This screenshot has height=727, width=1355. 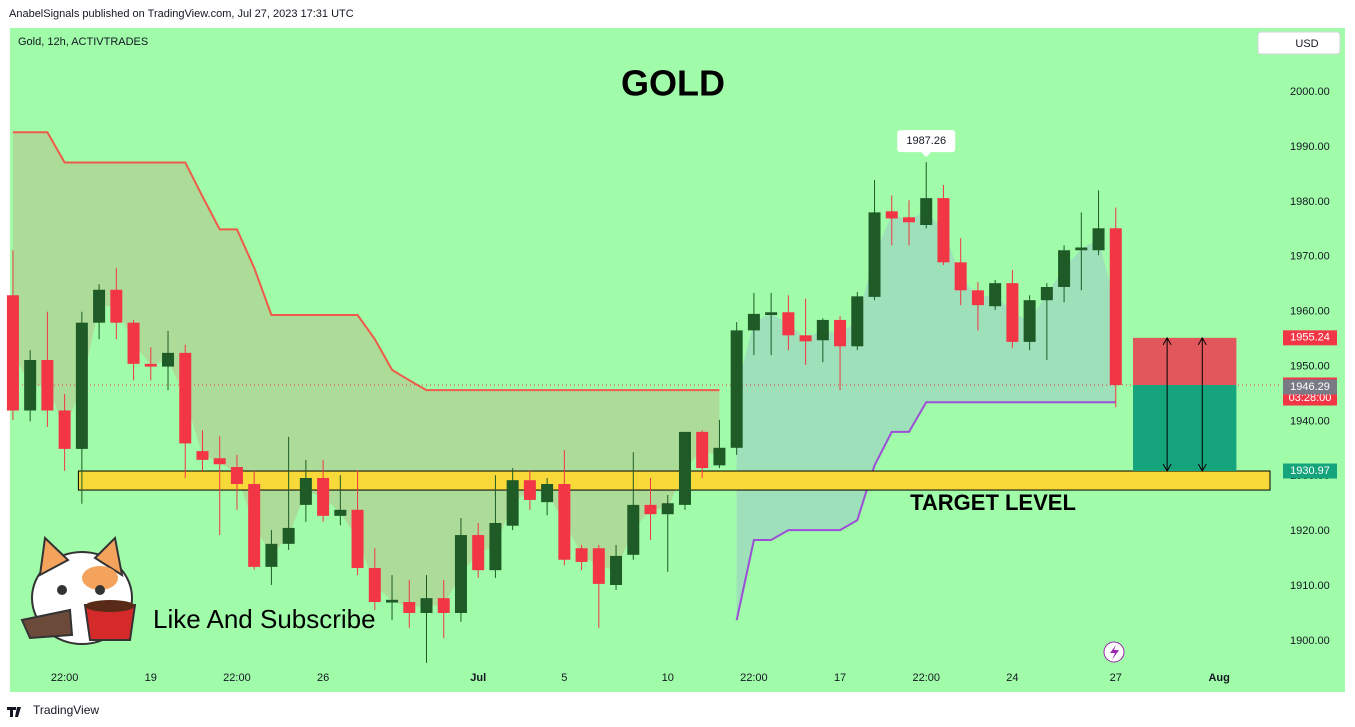 I want to click on currency-button, so click(x=1299, y=43).